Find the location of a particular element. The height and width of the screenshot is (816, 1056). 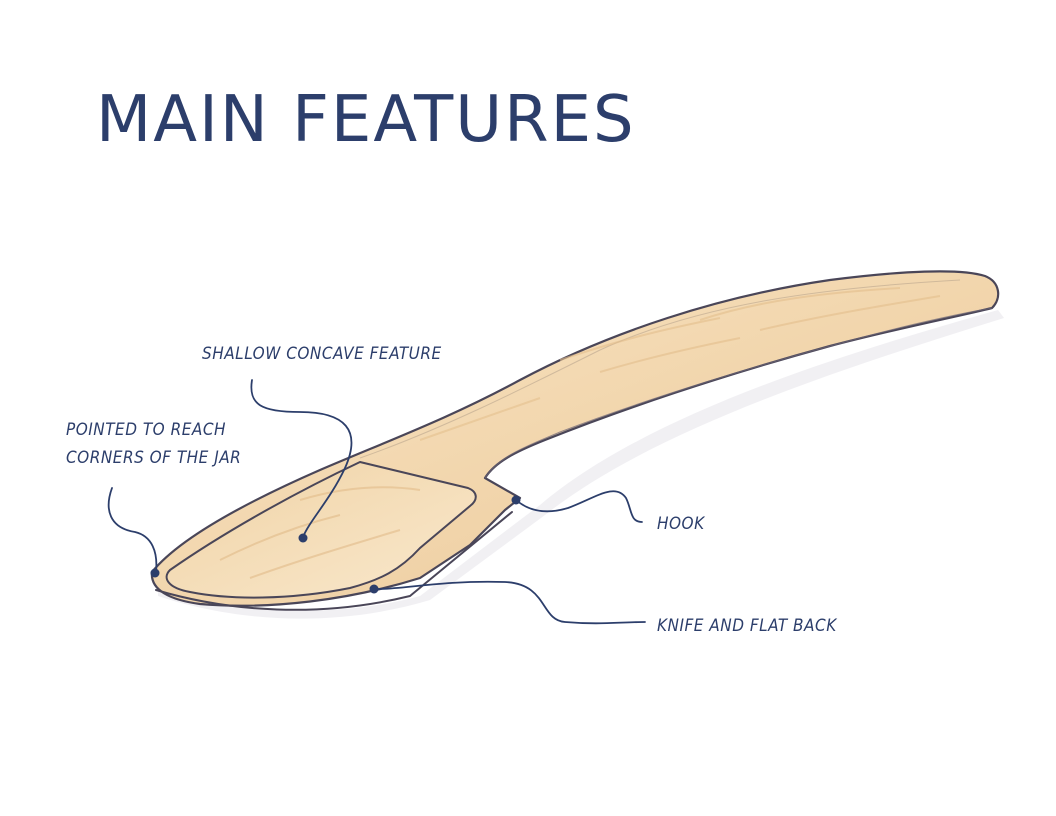

page-title: MAIN FEATURES is located at coordinates (366, 120).